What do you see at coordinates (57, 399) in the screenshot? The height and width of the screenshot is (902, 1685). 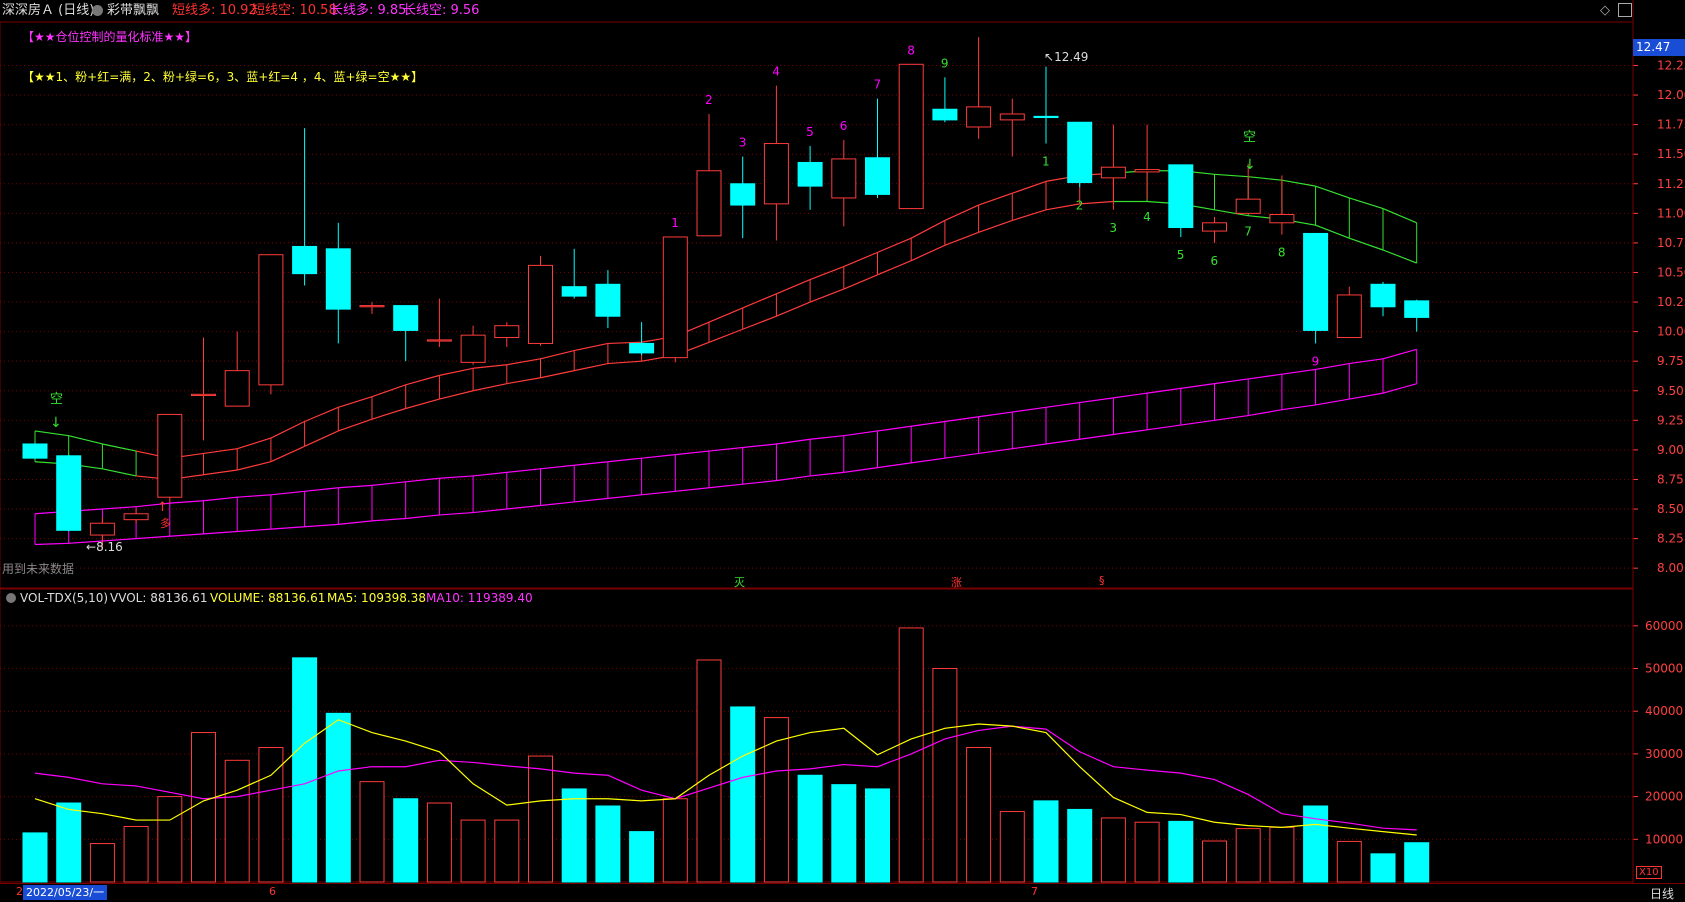 I see `empty-signal-label: 空` at bounding box center [57, 399].